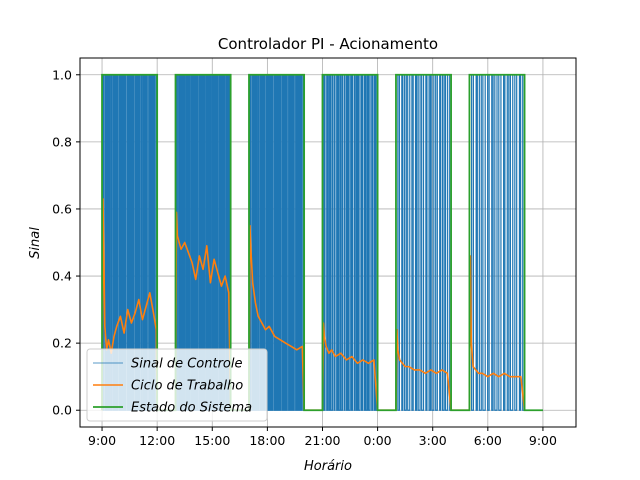 Image resolution: width=640 pixels, height=480 pixels. What do you see at coordinates (157, 440) in the screenshot?
I see `x-tick-label: 12:00` at bounding box center [157, 440].